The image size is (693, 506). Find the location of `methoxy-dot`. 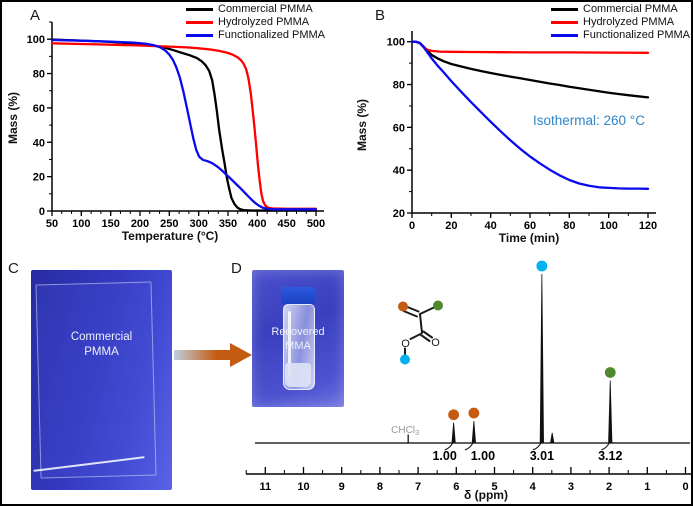

methoxy-dot is located at coordinates (405, 359).